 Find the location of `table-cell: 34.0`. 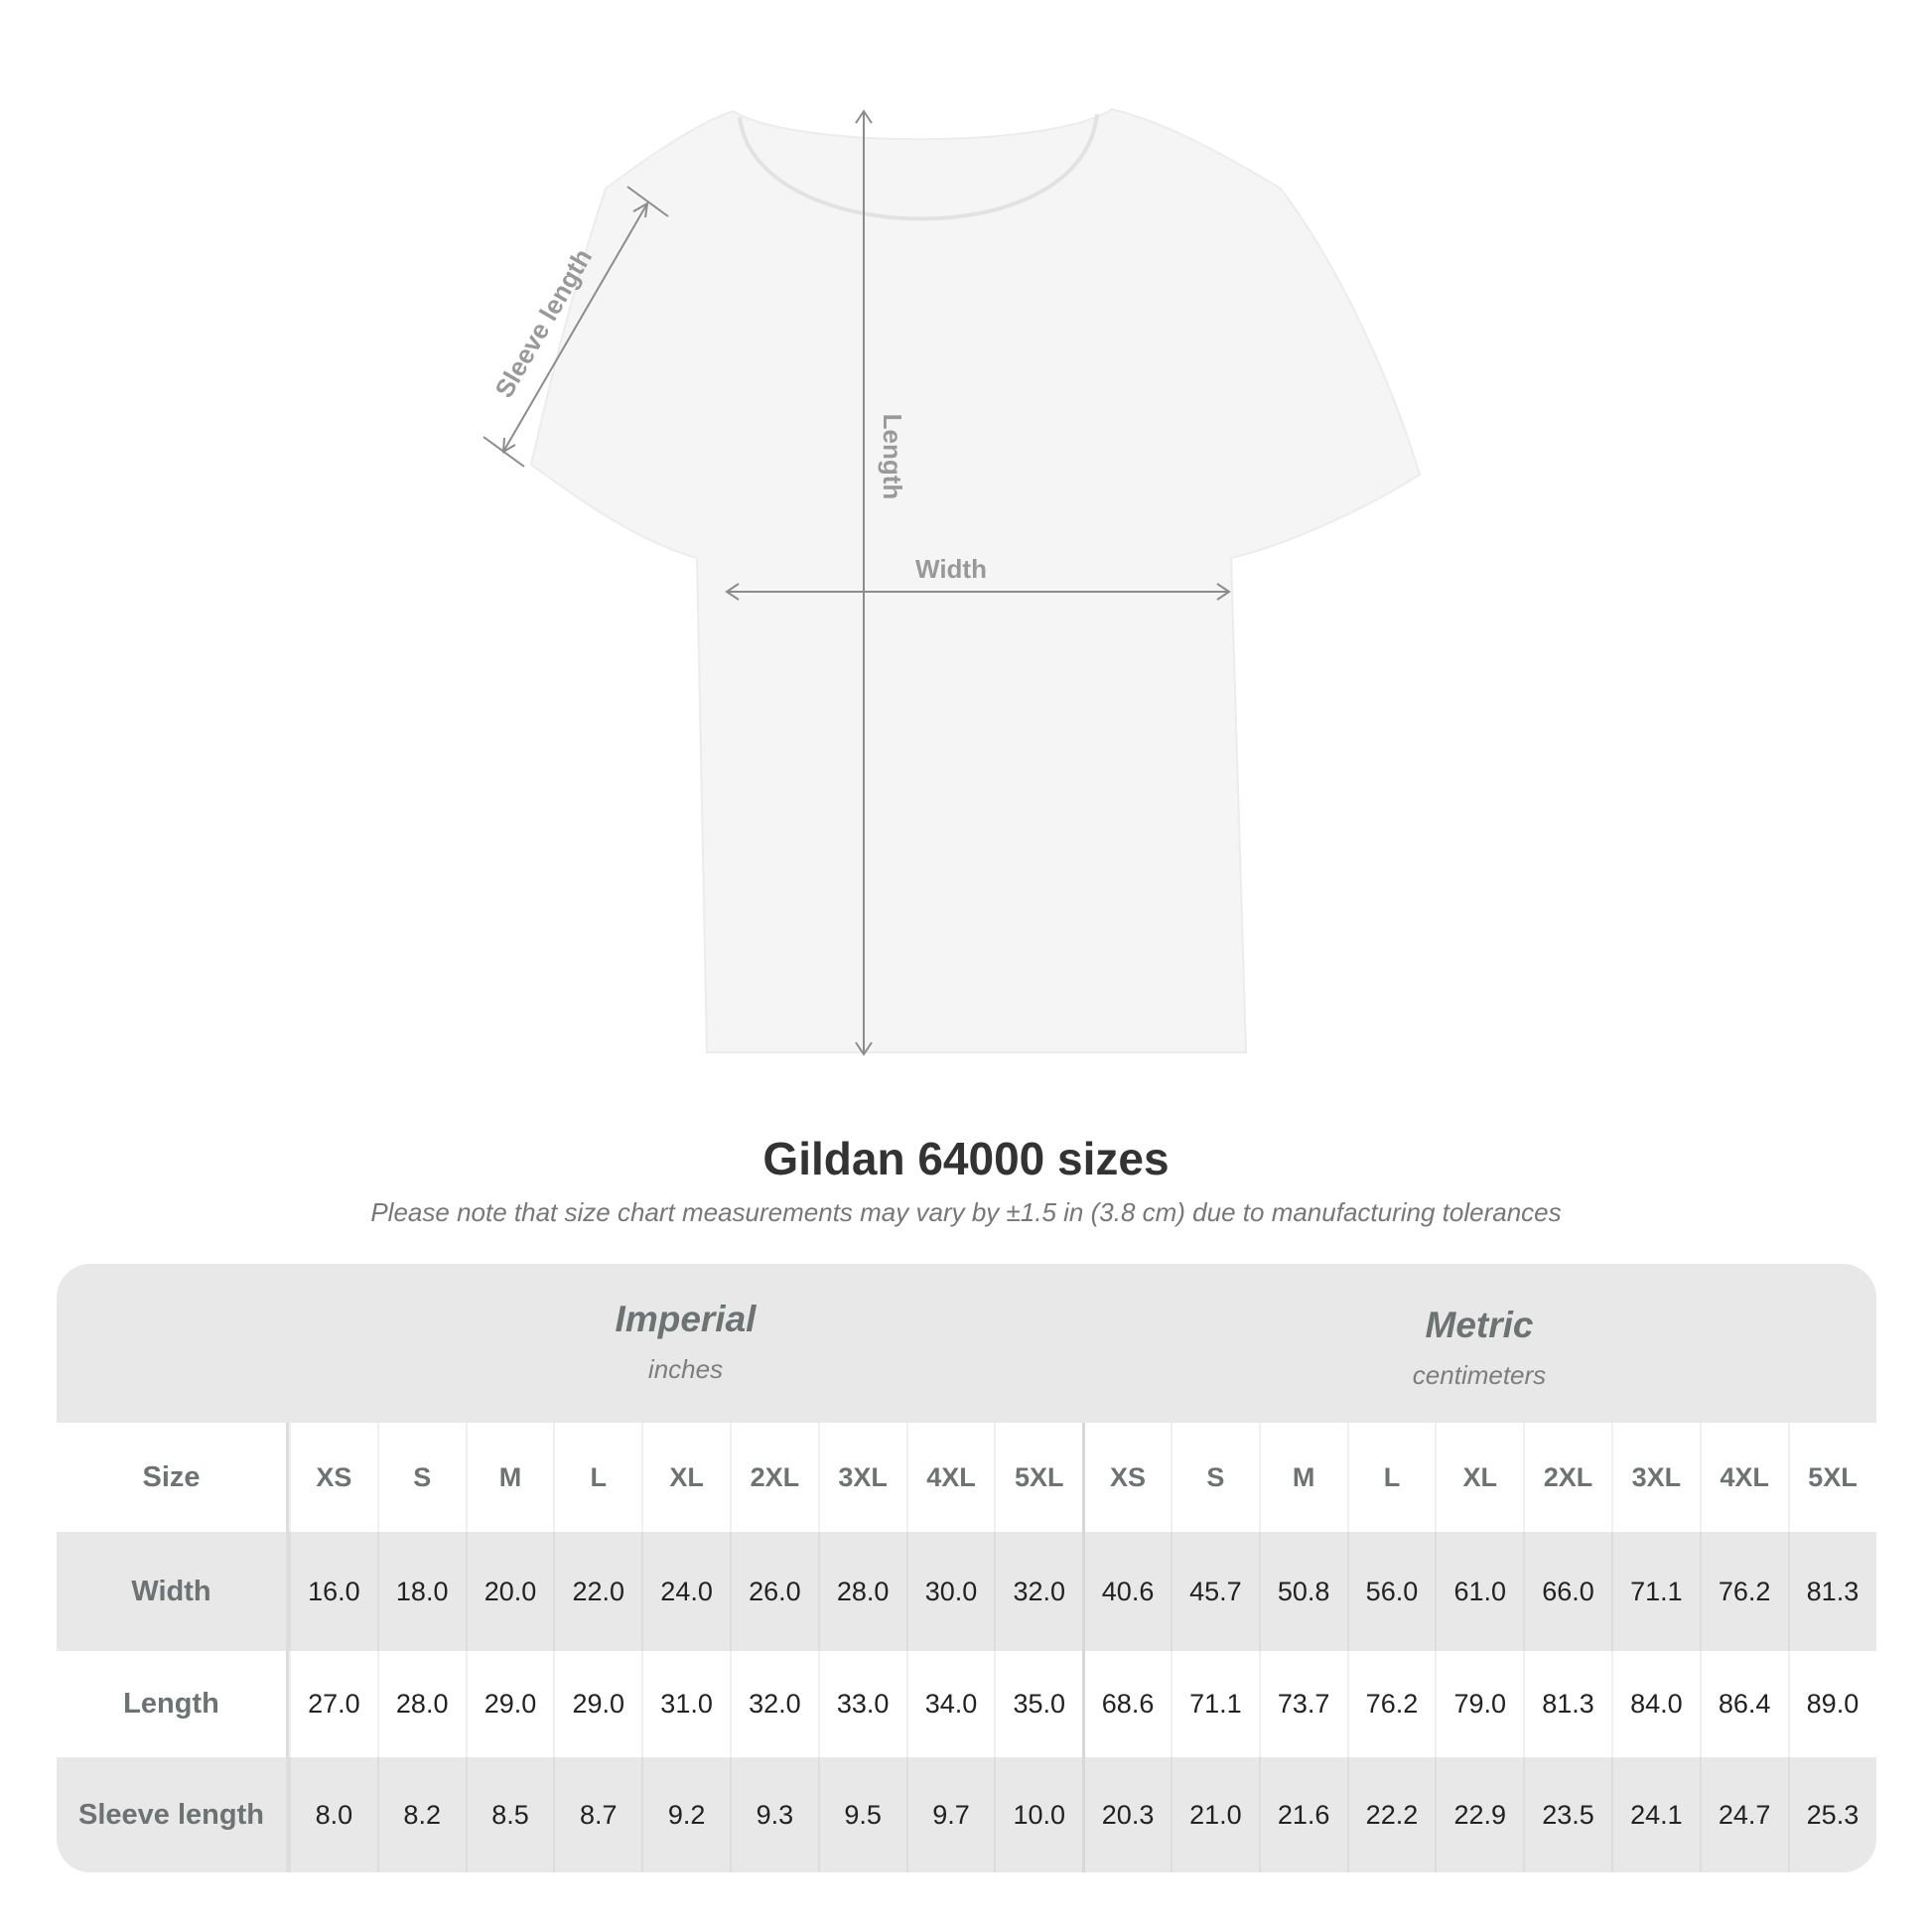

table-cell: 34.0 is located at coordinates (950, 1704).